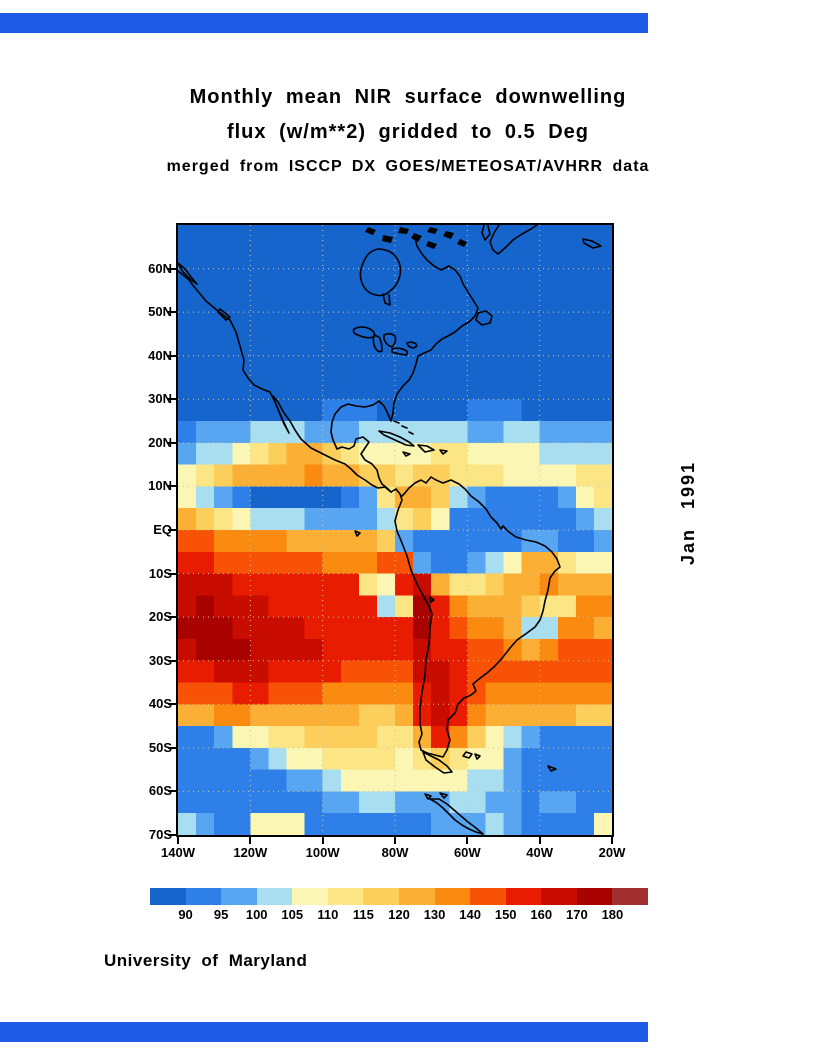  What do you see at coordinates (406, 454) in the screenshot?
I see `coastline-jamaica` at bounding box center [406, 454].